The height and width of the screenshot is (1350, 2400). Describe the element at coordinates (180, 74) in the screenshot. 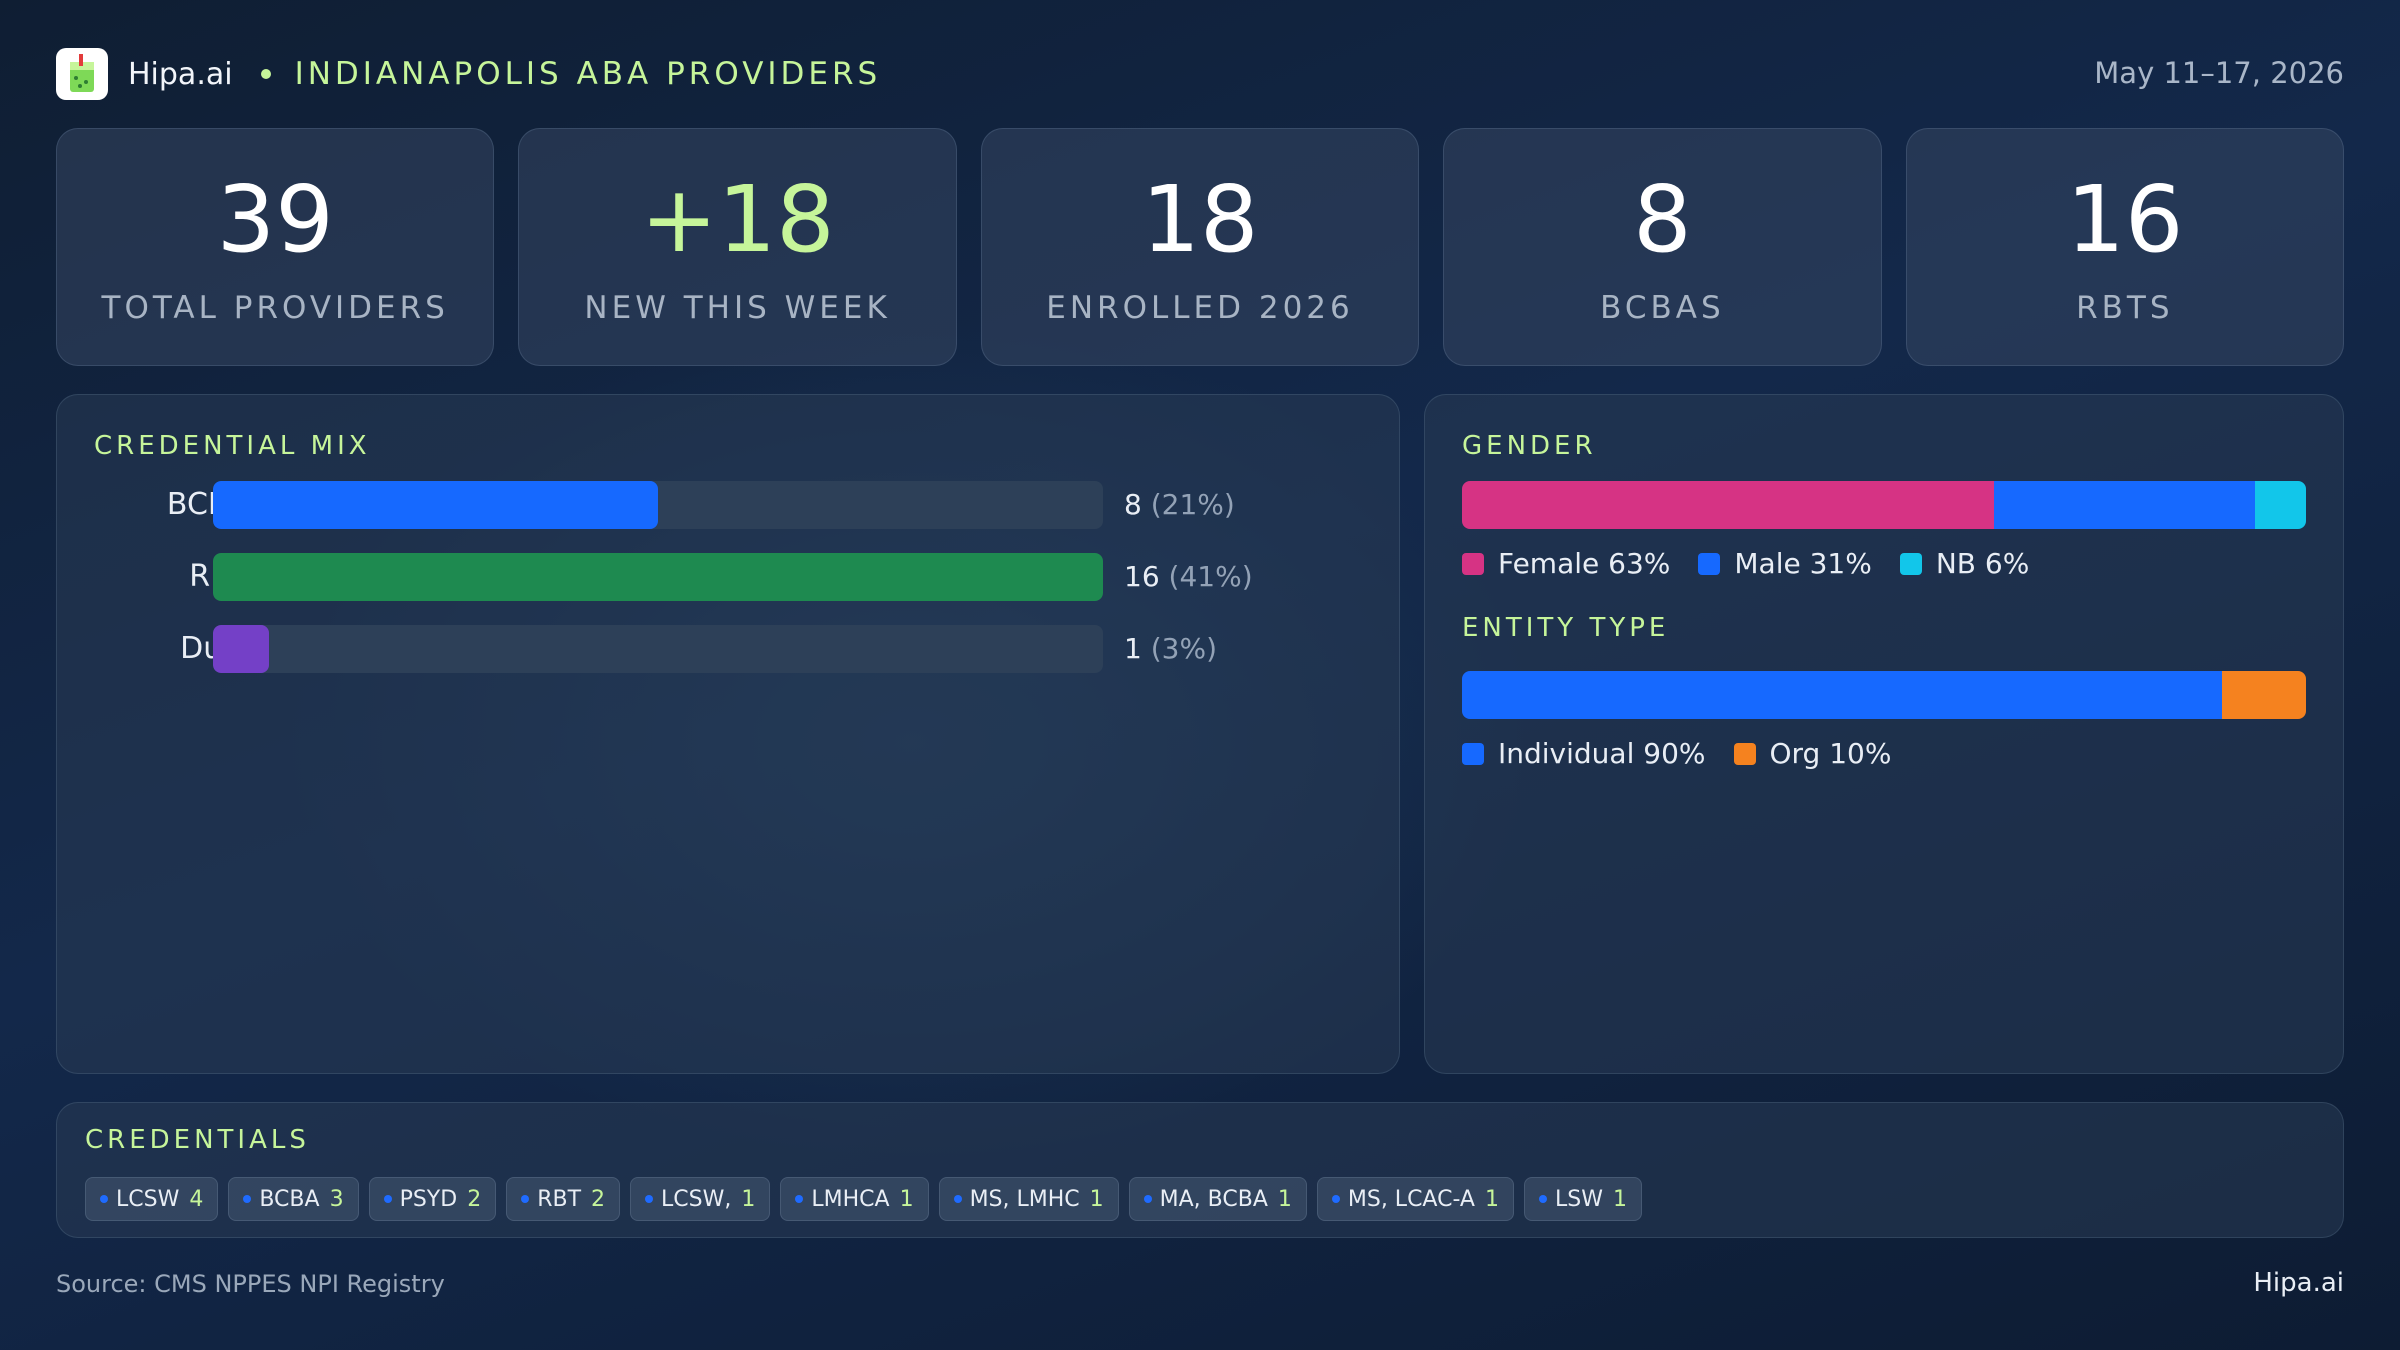

I see `brand-name: Hipa.ai` at that location.